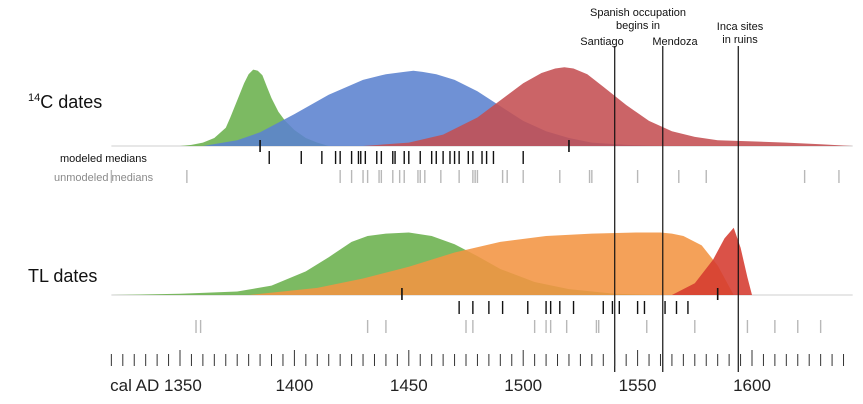 The height and width of the screenshot is (404, 863). What do you see at coordinates (675, 42) in the screenshot?
I see `reference-label: Mendoza` at bounding box center [675, 42].